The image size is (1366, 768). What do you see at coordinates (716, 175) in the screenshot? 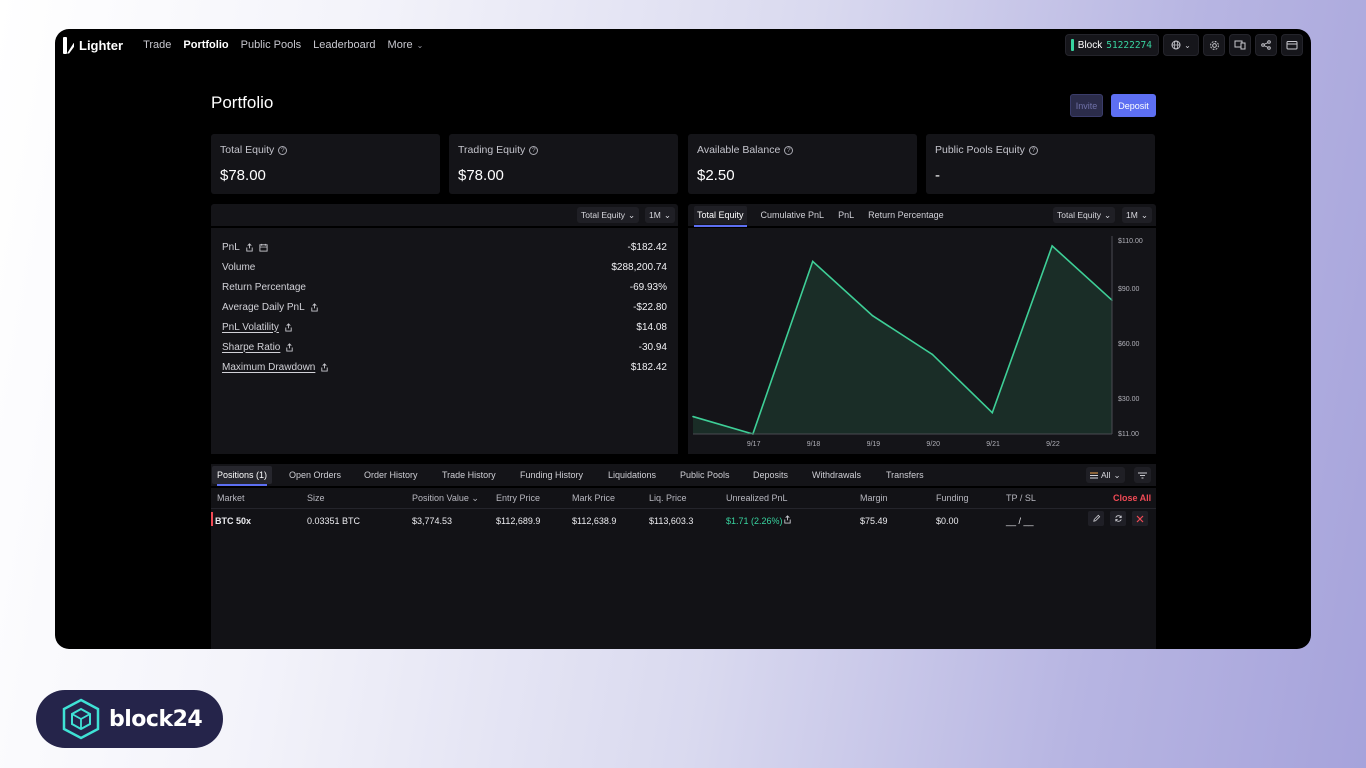
I see `card-value: $2.50` at bounding box center [716, 175].